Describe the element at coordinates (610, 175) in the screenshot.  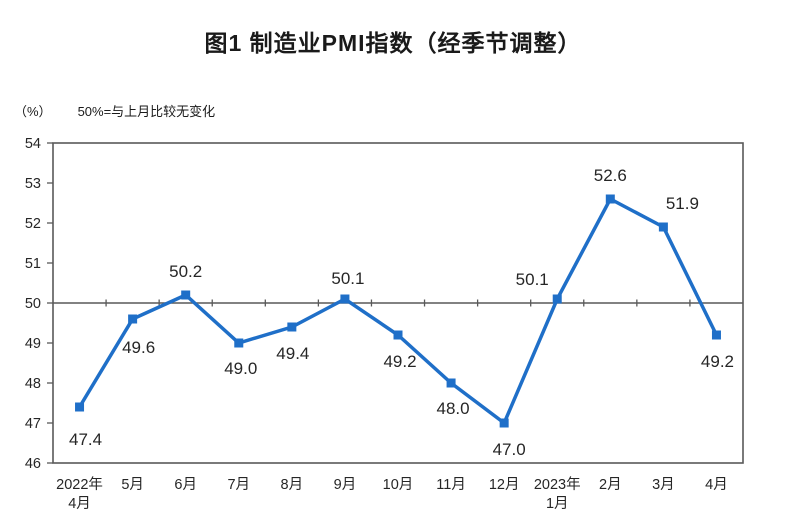
I see `data-point-label: 52.6` at that location.